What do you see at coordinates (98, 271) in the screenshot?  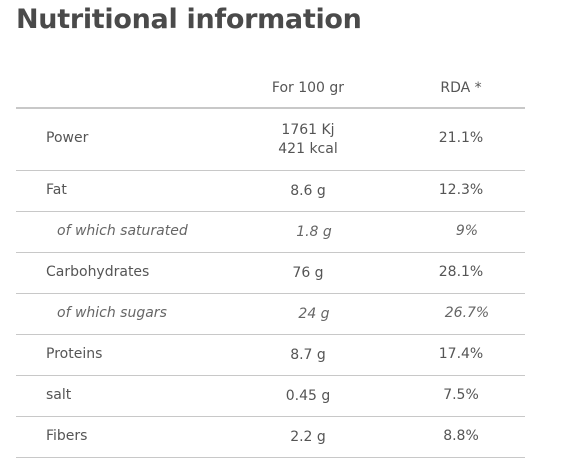 I see `row-label: Carbohydrates` at bounding box center [98, 271].